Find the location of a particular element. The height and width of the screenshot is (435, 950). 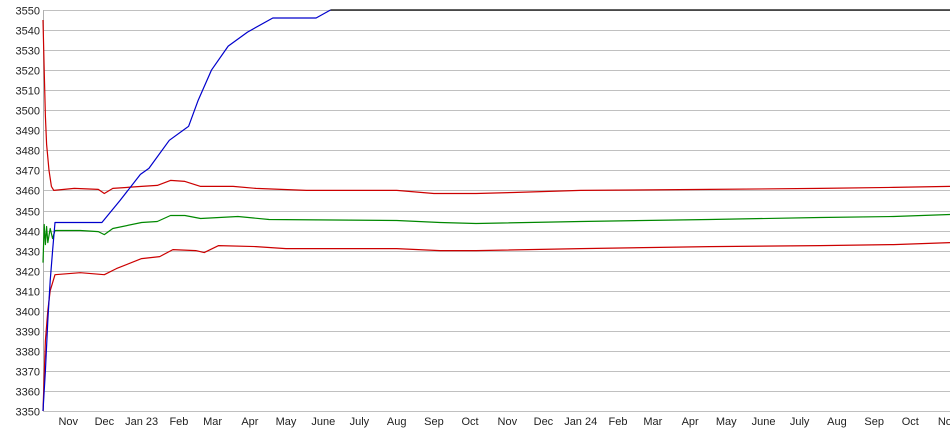

y-tick-label: 3410 is located at coordinates (28, 293).